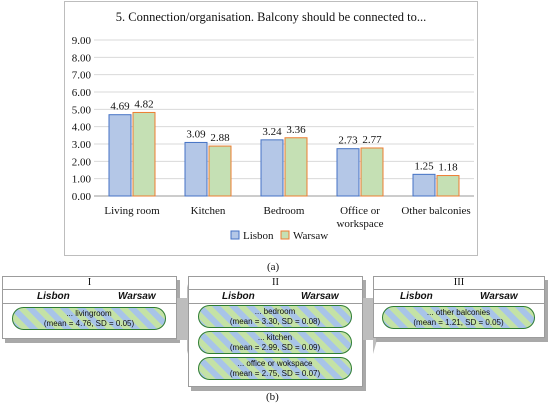  I want to click on item-name: ... livingroom, so click(89, 313).